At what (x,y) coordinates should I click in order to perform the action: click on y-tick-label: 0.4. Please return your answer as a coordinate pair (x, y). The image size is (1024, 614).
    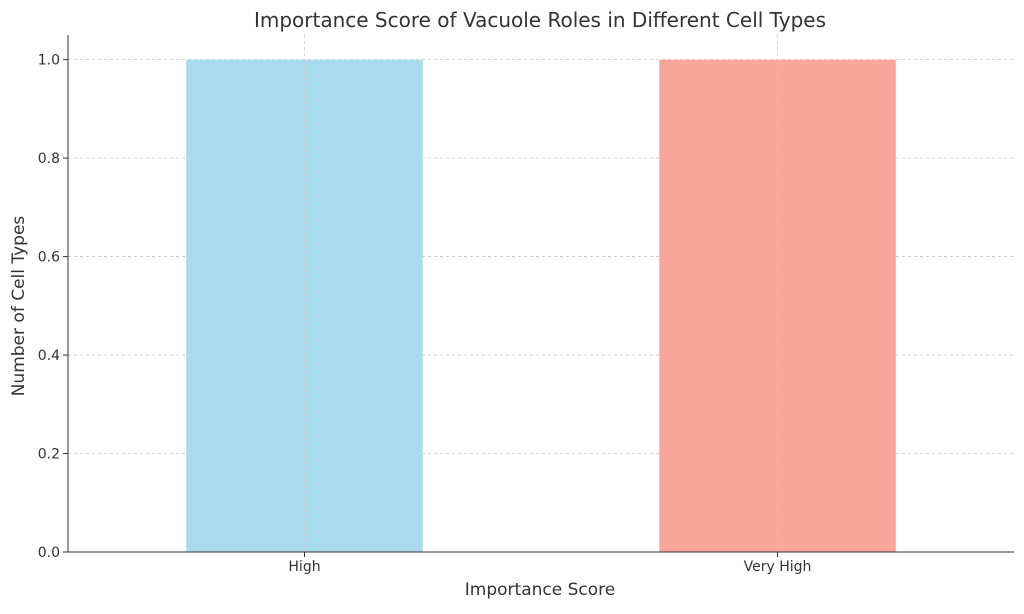
    Looking at the image, I should click on (49, 356).